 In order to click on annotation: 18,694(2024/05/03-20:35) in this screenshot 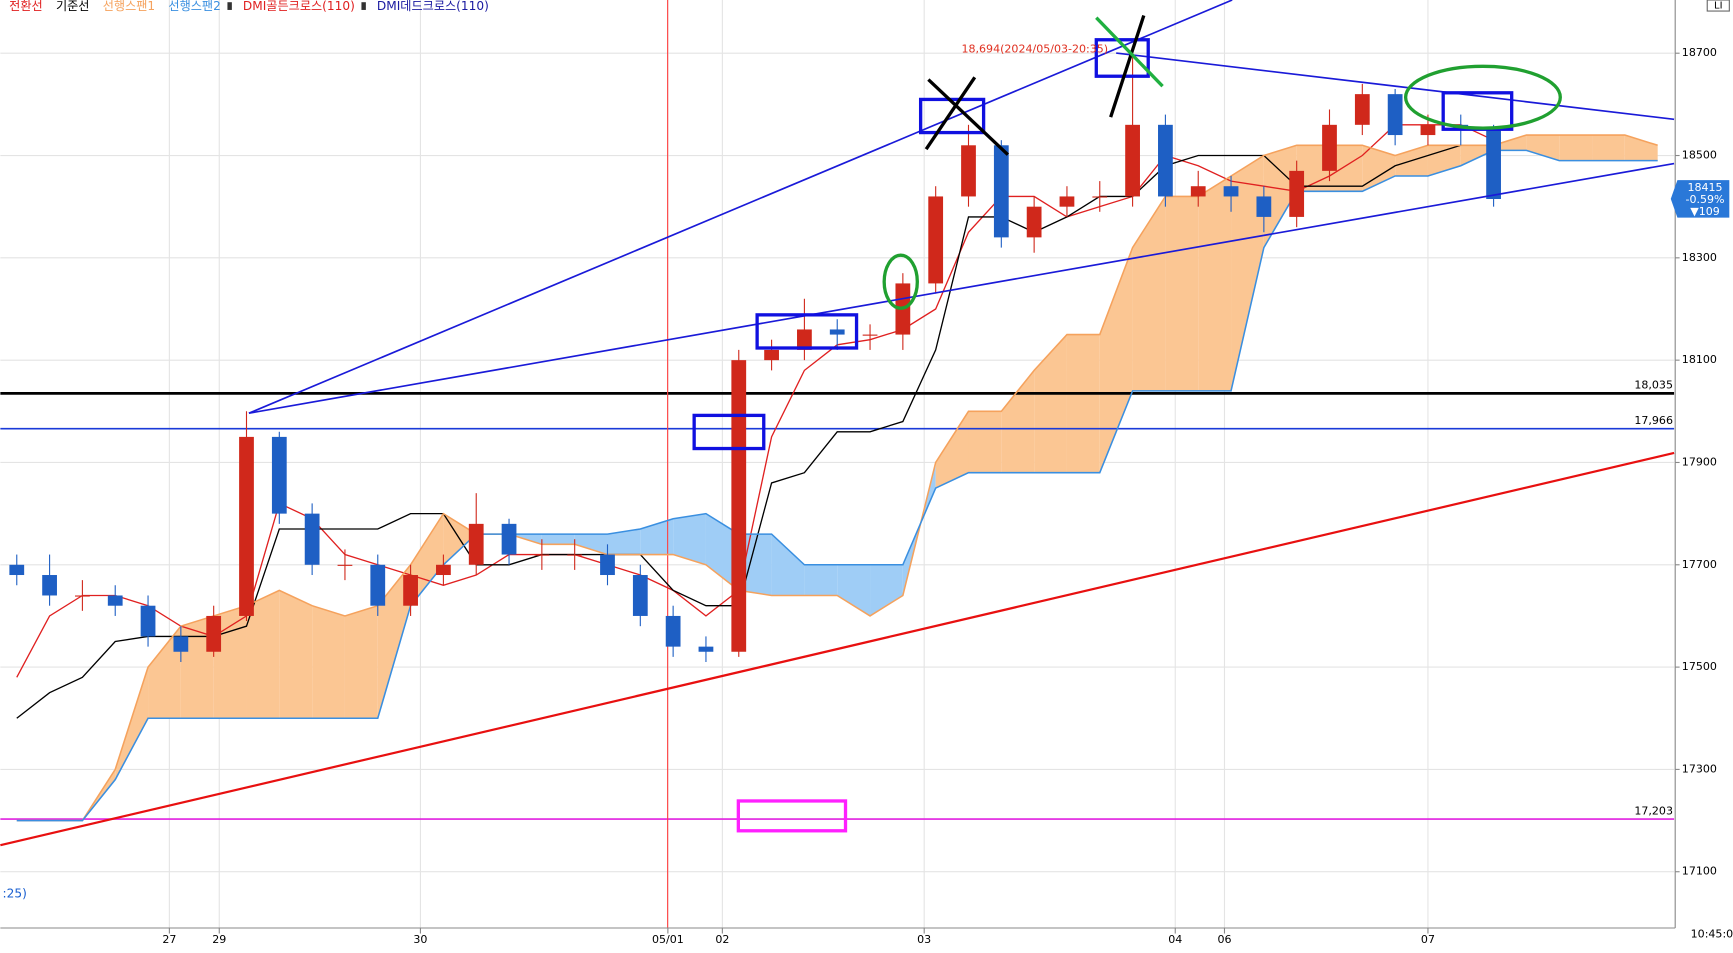, I will do `click(1035, 49)`.